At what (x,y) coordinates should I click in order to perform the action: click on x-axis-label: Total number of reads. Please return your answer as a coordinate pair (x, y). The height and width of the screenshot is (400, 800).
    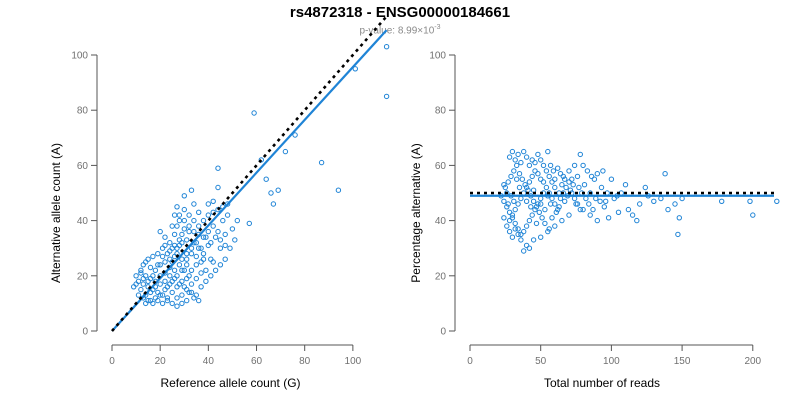
    Looking at the image, I should click on (602, 383).